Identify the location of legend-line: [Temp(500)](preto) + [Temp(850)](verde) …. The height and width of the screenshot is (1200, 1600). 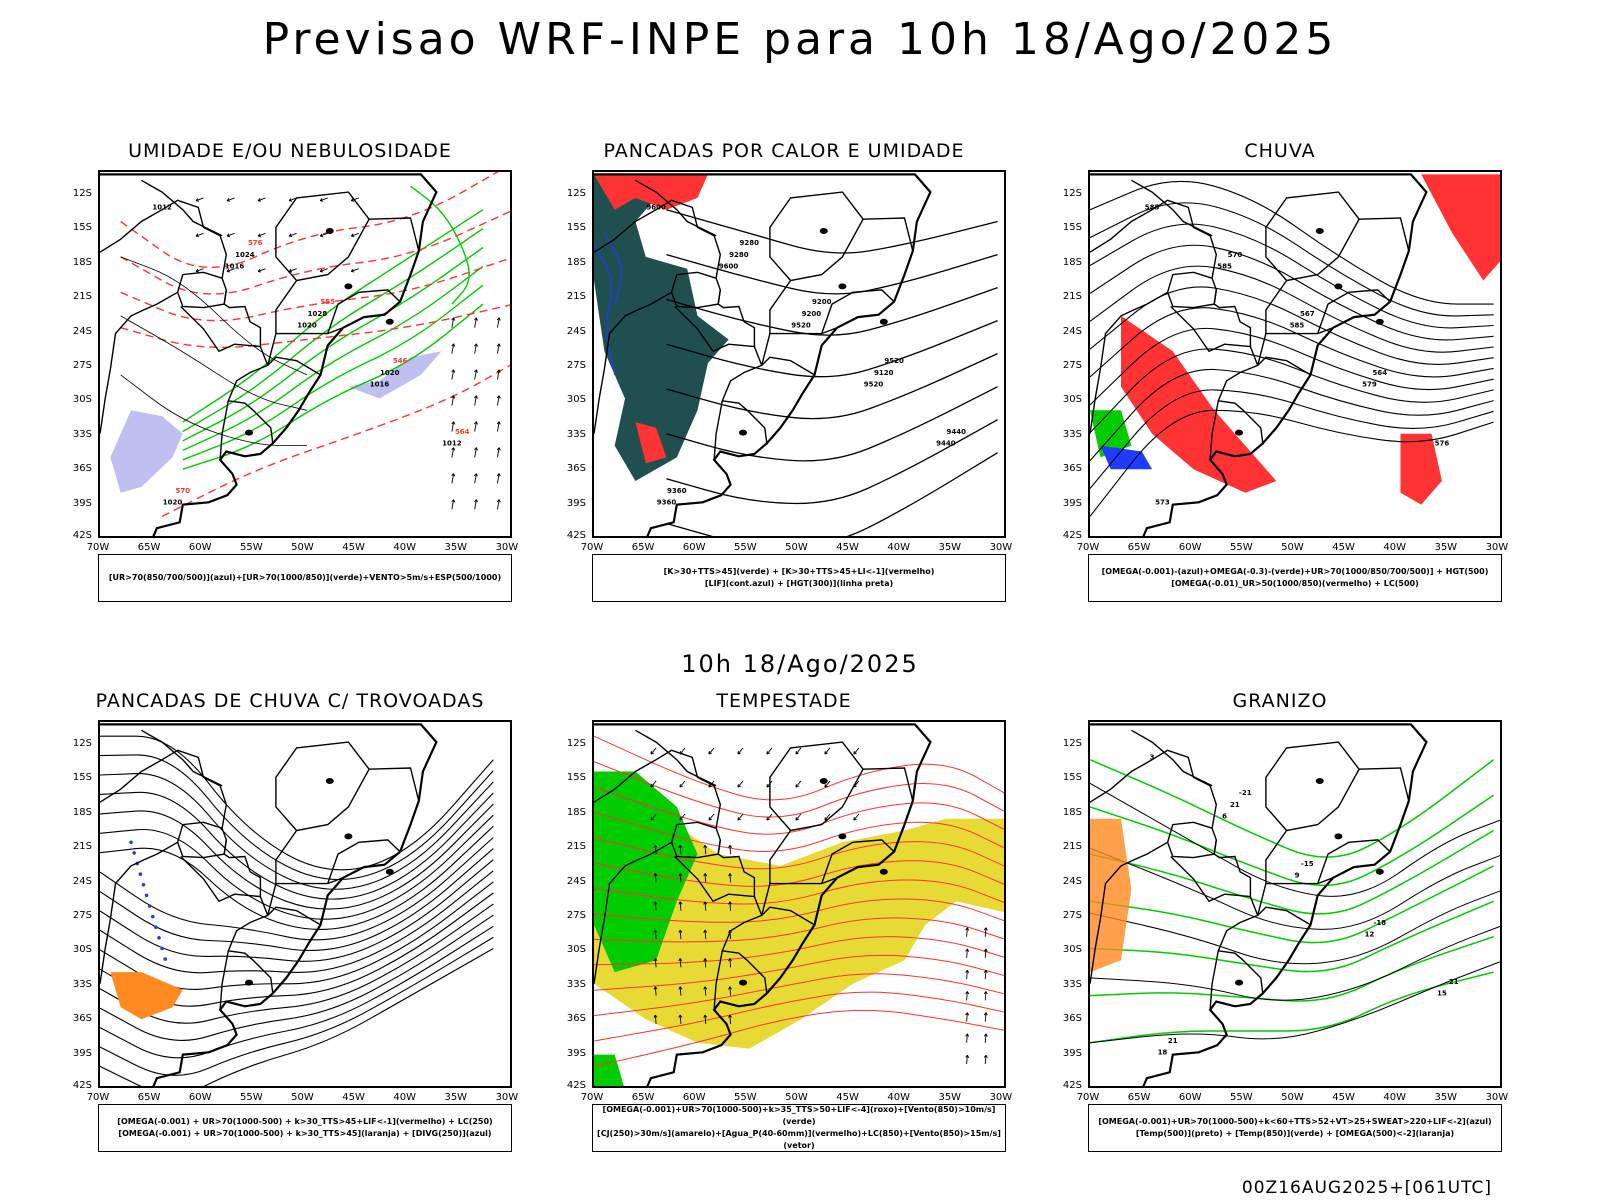
(1295, 1133).